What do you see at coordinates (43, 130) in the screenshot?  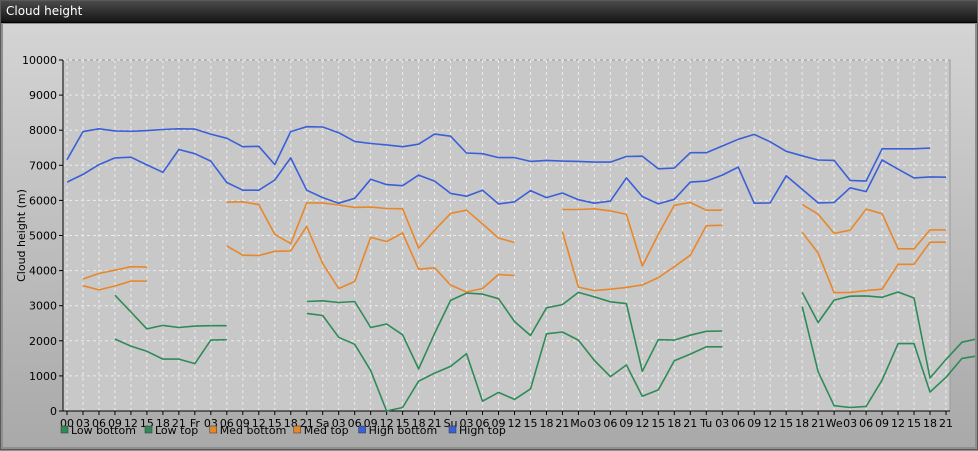 I see `y-tick-label: 8000` at bounding box center [43, 130].